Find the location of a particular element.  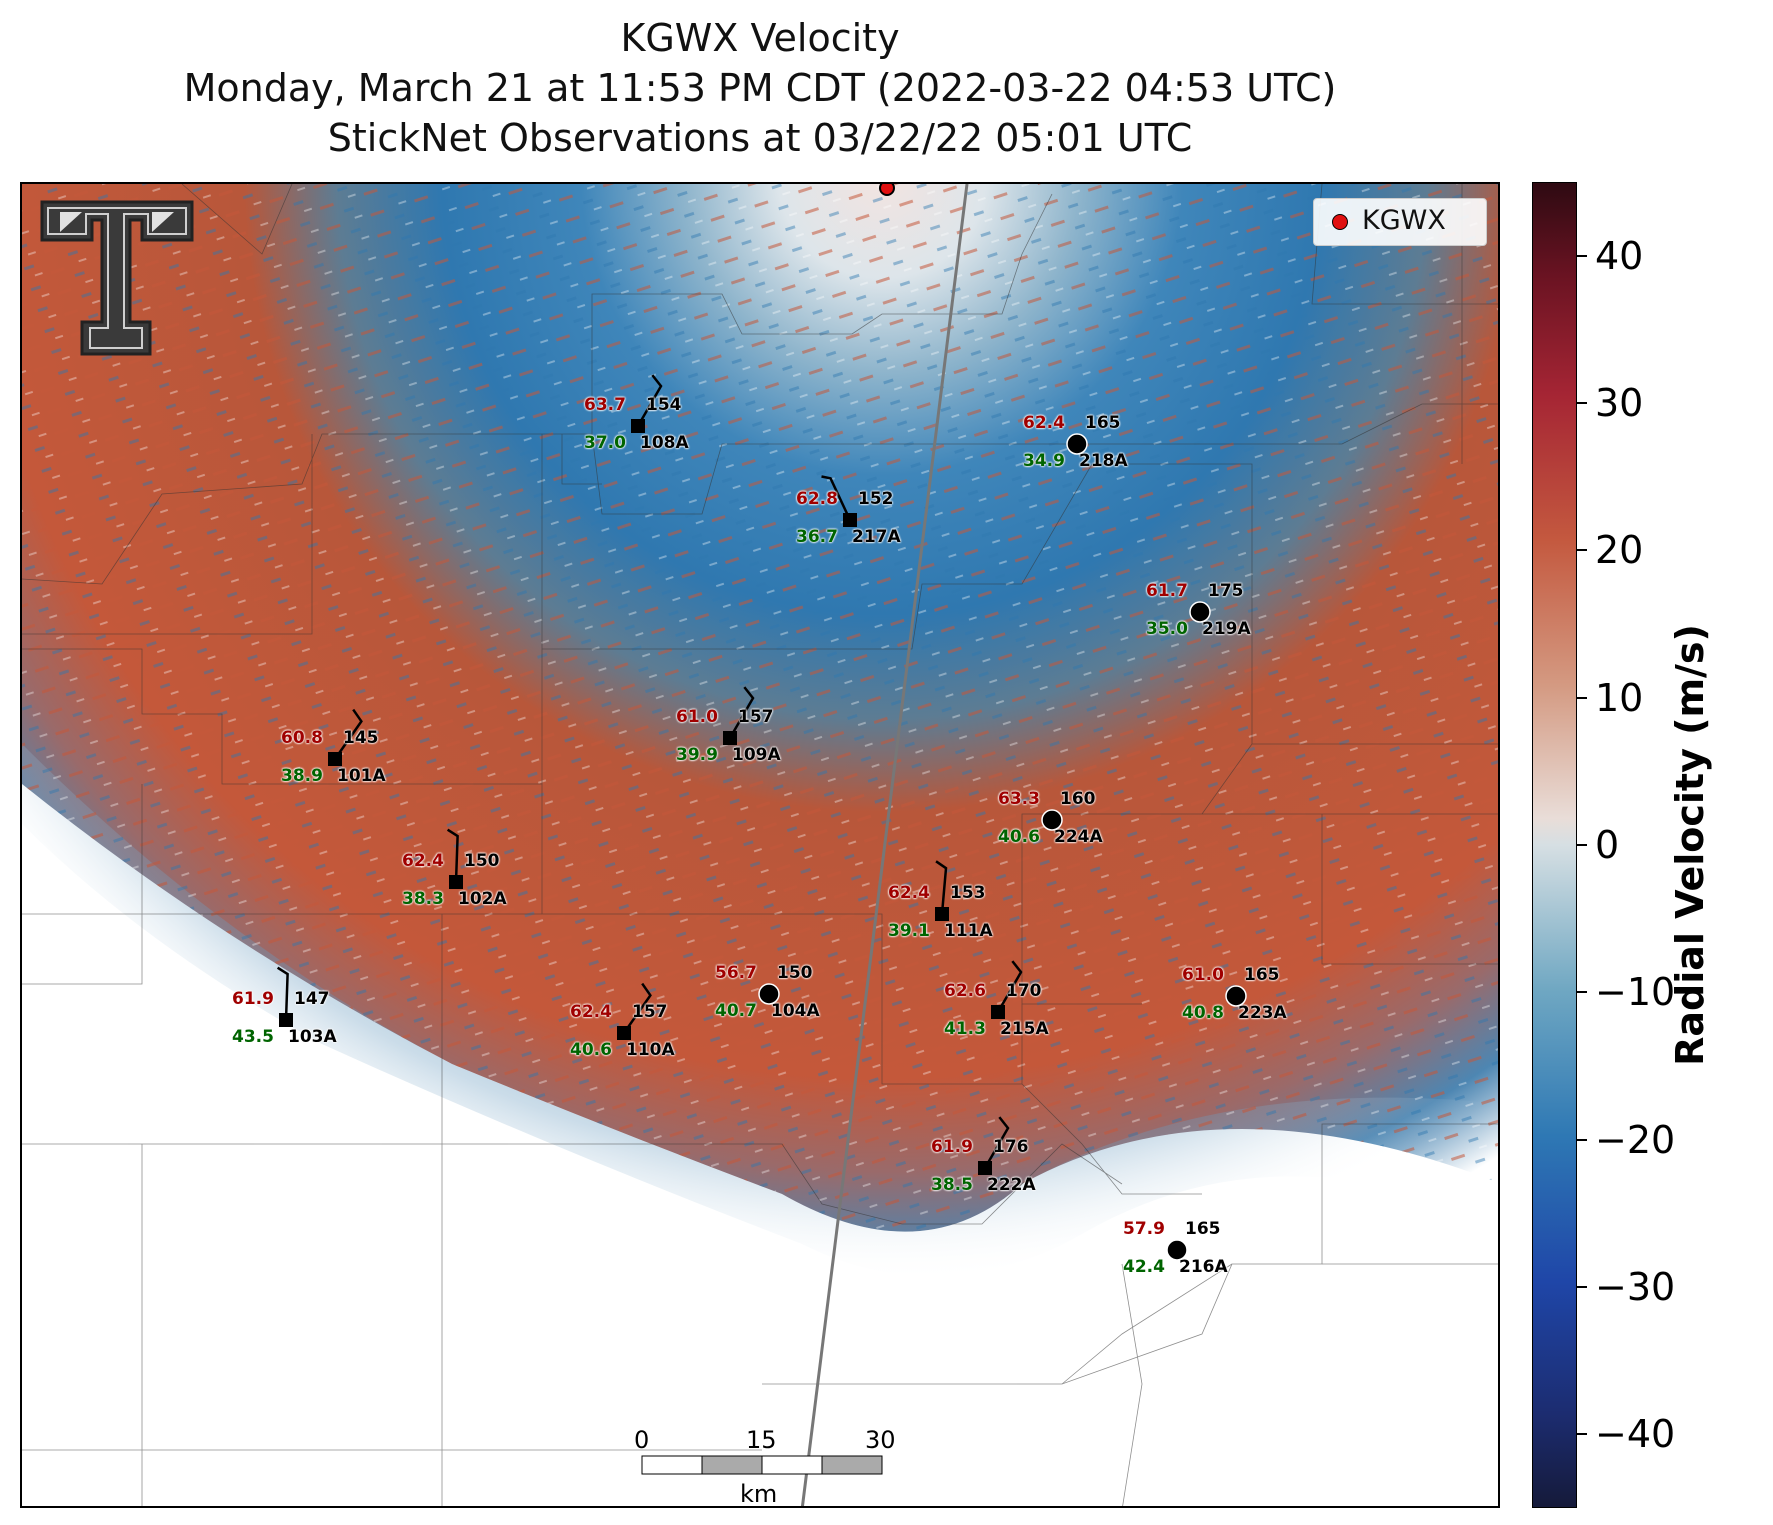

station-pressure: 145 is located at coordinates (361, 738).